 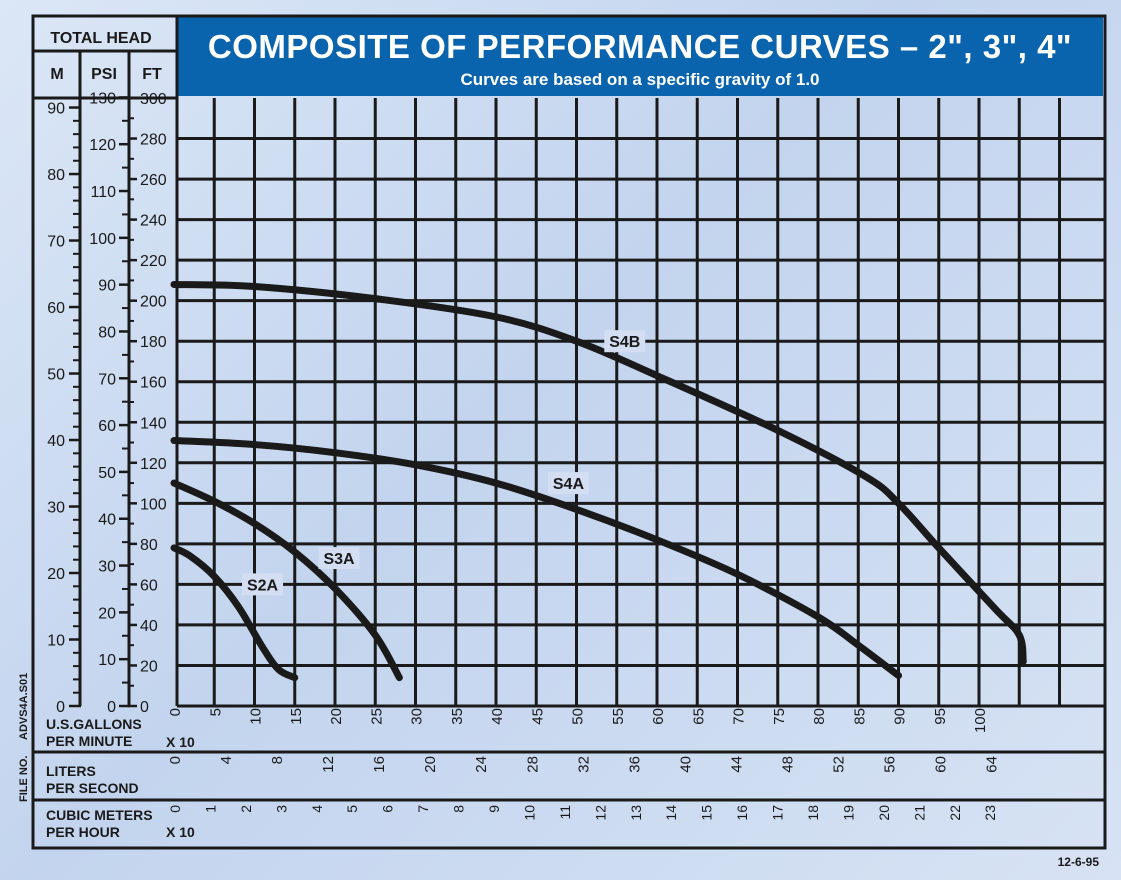 I want to click on ft-tick-label: 140, so click(x=153, y=423).